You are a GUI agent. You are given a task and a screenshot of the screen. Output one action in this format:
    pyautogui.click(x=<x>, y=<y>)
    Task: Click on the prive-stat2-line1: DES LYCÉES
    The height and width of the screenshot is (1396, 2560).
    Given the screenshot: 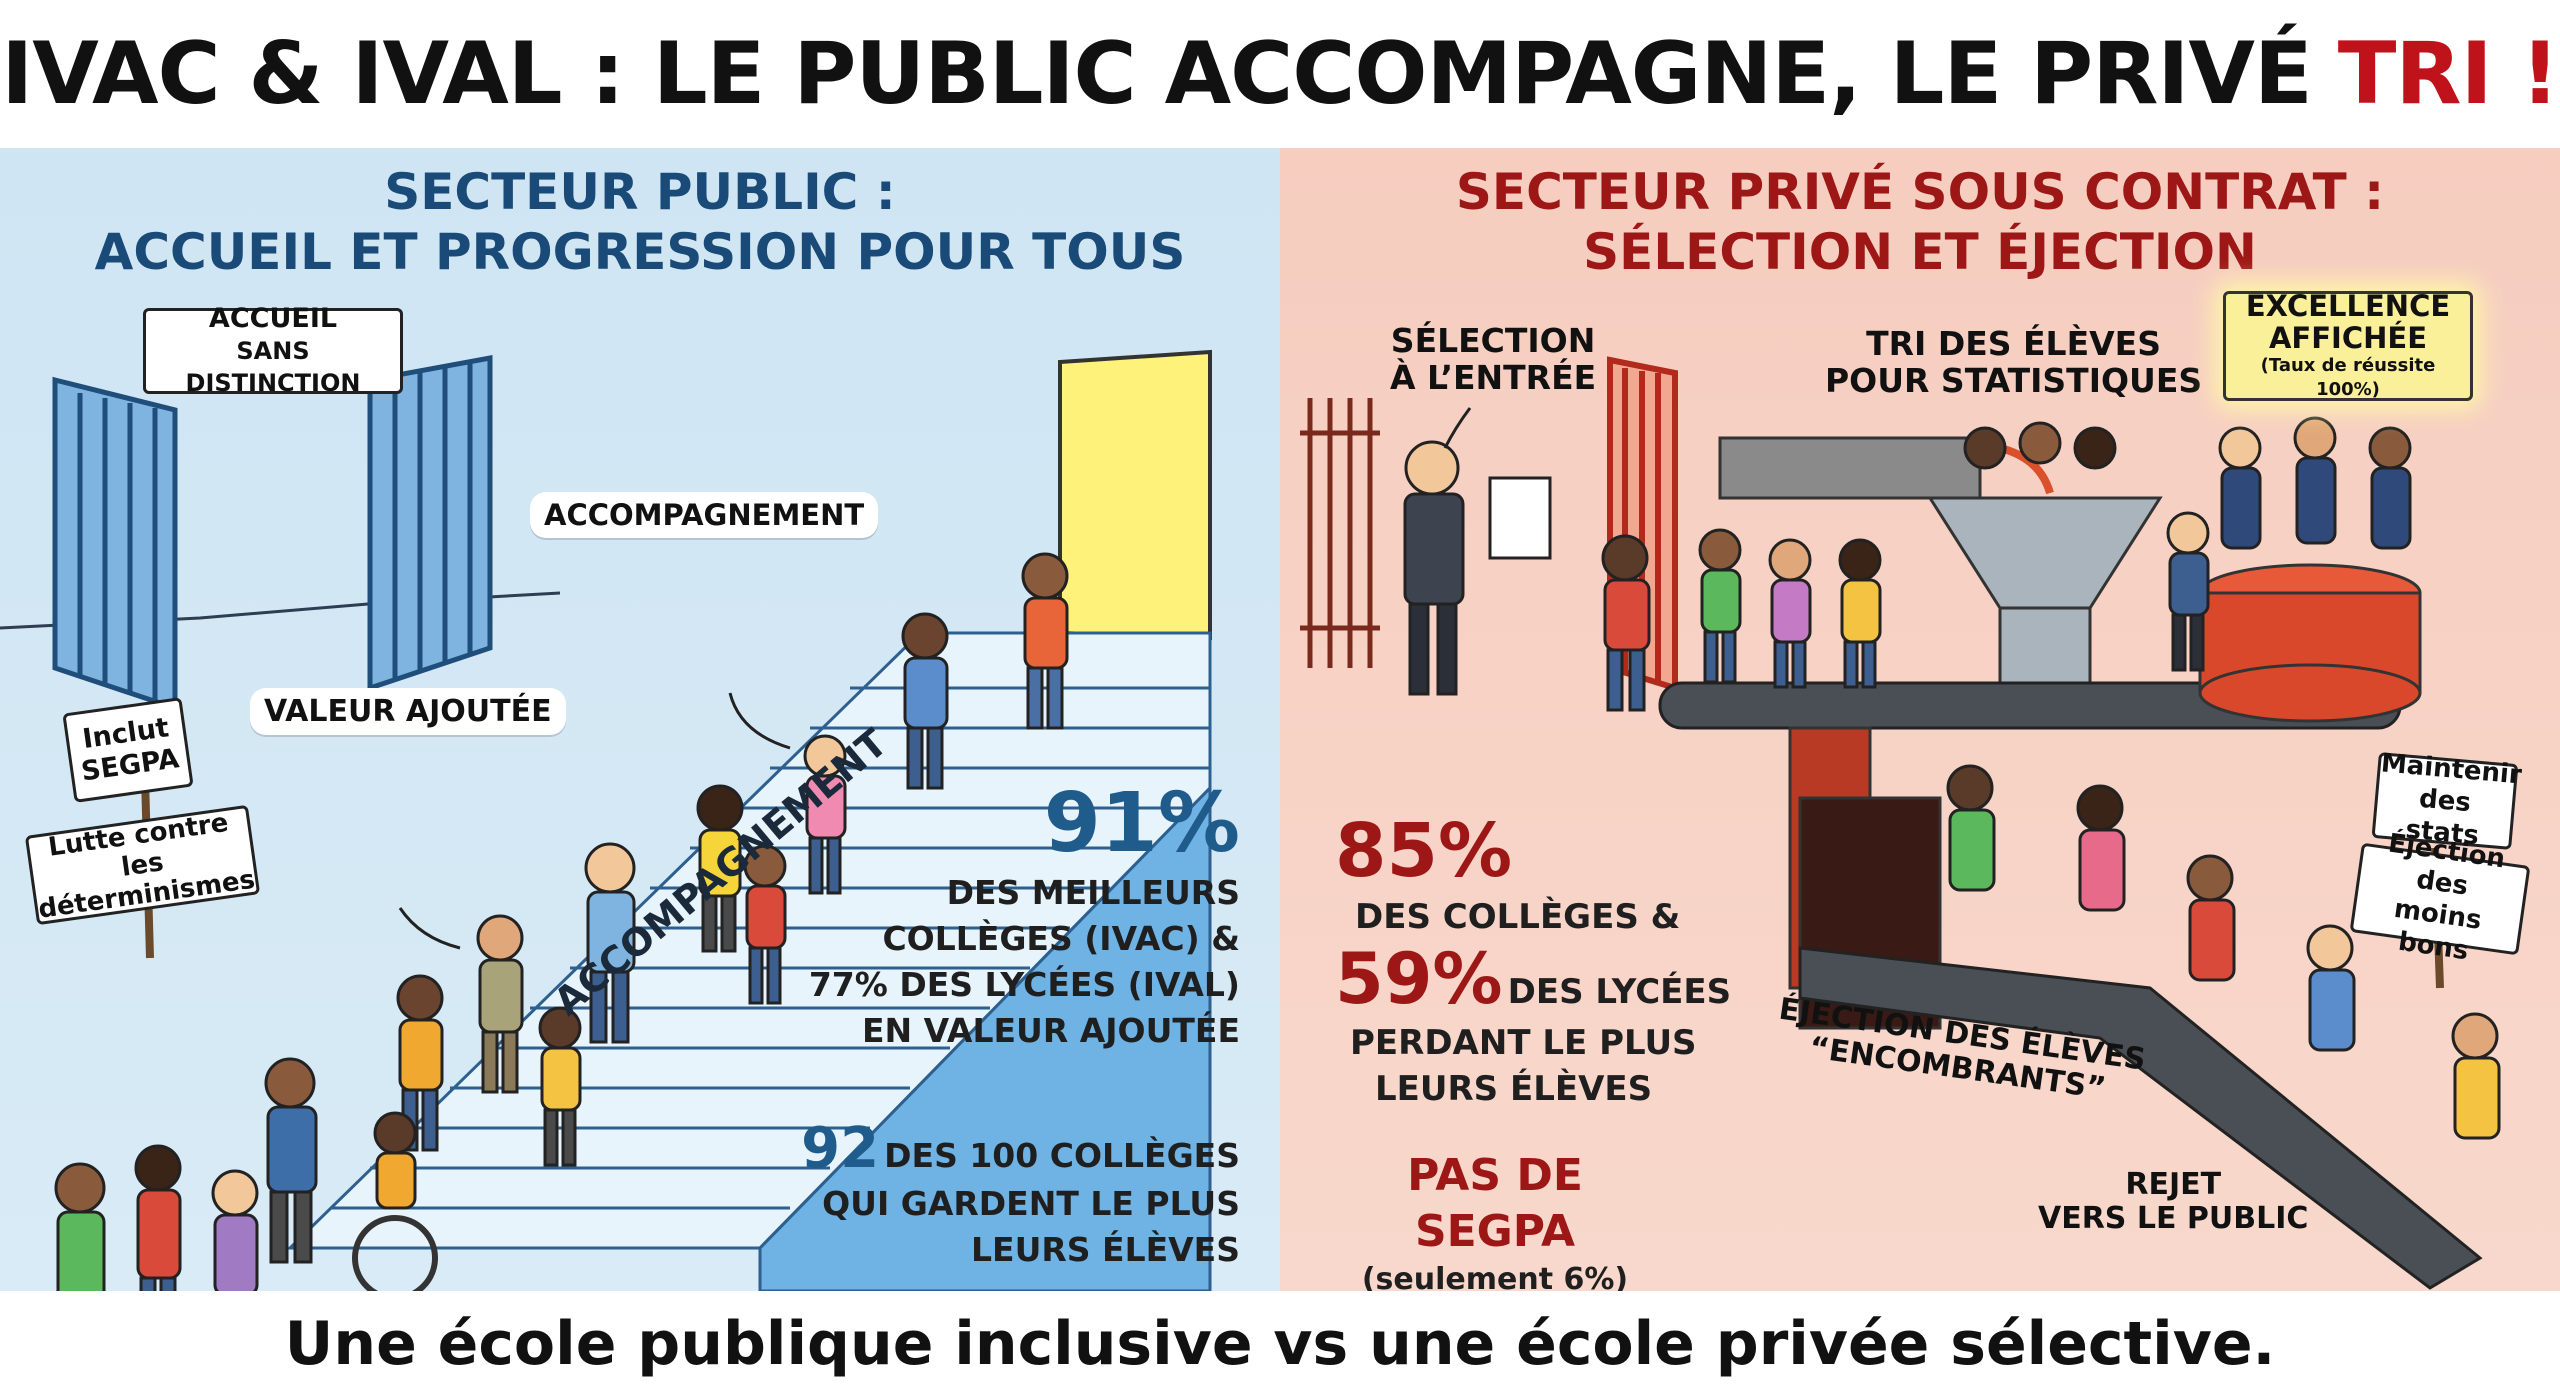 What is the action you would take?
    pyautogui.click(x=1619, y=992)
    